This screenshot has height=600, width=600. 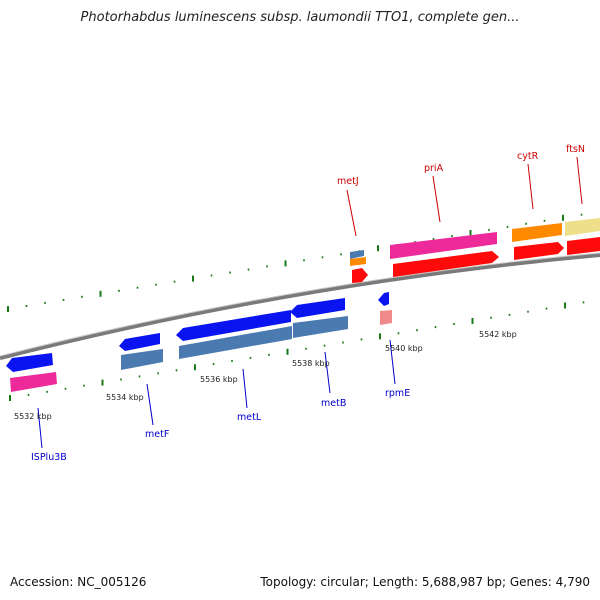 I want to click on gene-labels-bottom: ISPlu3B metF metL metB rpmE, so click(x=220, y=425).